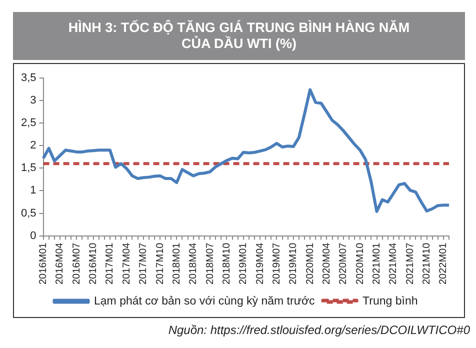  I want to click on x-tick-label: 2017M01, so click(110, 263).